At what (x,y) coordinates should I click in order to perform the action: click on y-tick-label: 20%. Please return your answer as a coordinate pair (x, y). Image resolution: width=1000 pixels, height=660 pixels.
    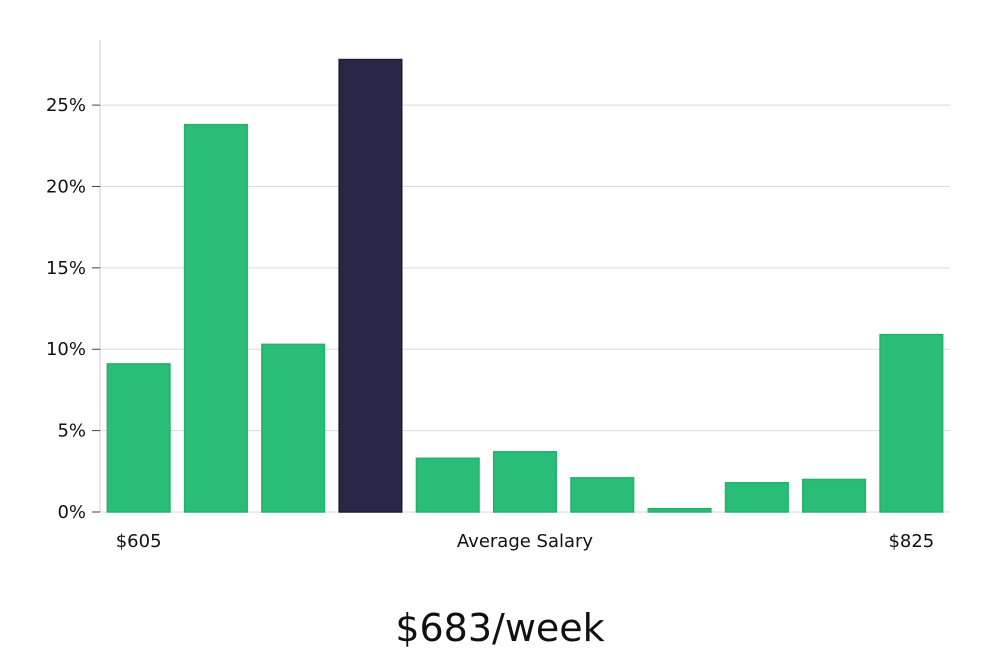
    Looking at the image, I should click on (66, 186).